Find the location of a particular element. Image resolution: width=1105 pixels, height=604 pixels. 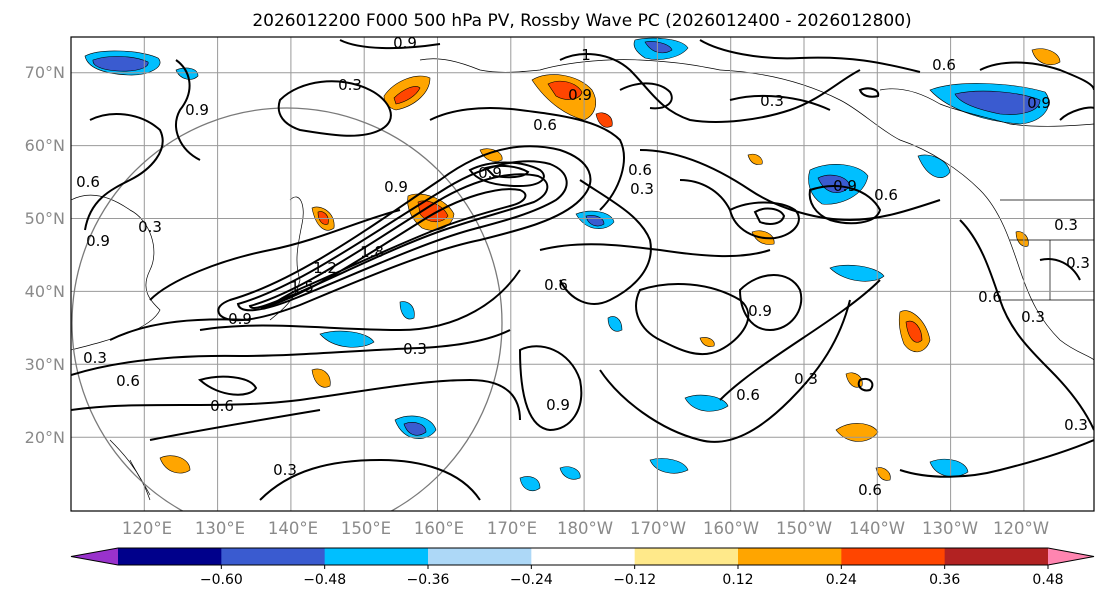

lon-label: 120°W is located at coordinates (1021, 528).